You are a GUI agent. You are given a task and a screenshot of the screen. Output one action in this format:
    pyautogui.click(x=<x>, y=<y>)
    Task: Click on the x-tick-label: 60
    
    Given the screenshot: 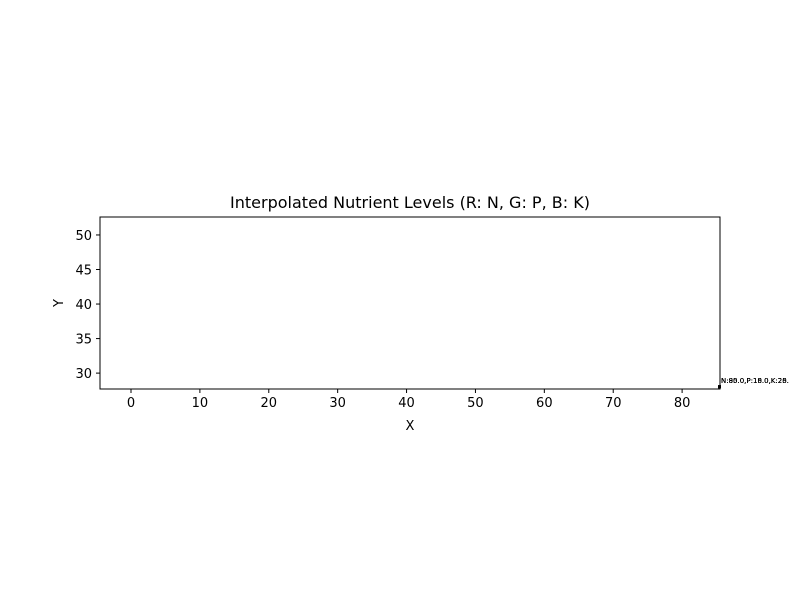 What is the action you would take?
    pyautogui.click(x=544, y=403)
    